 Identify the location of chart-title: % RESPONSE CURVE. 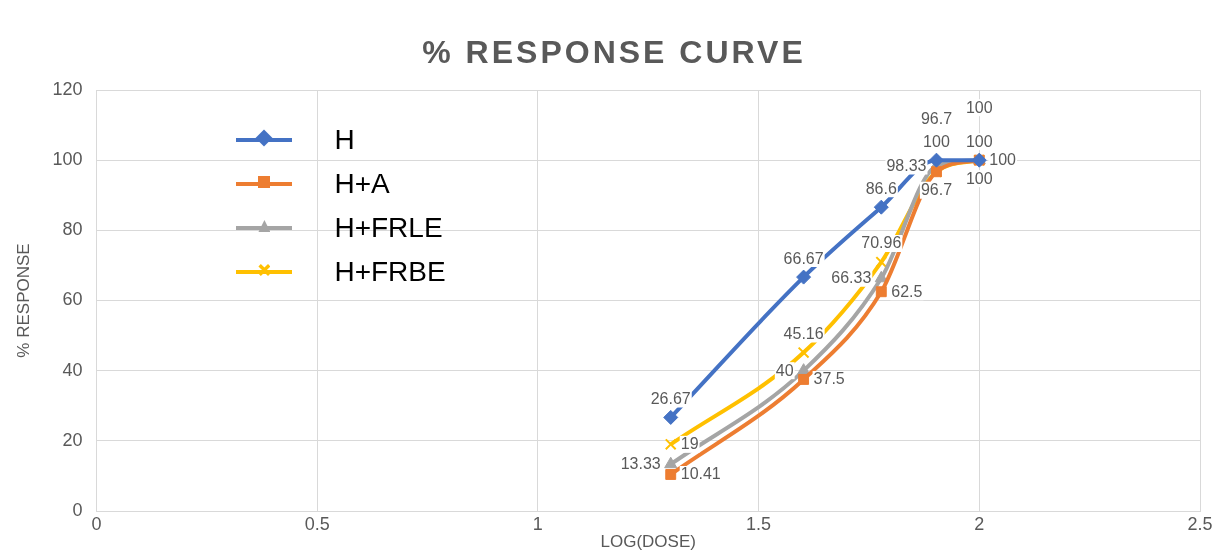
(614, 52).